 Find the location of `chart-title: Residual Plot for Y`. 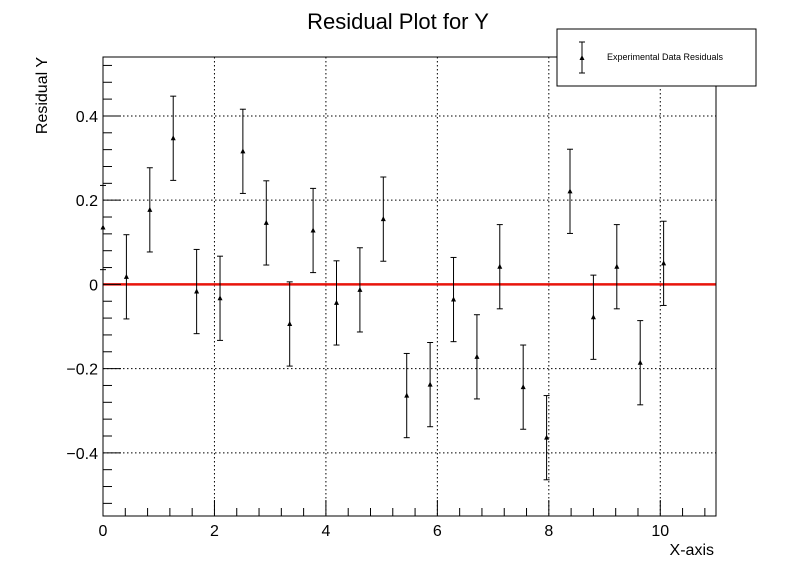

chart-title: Residual Plot for Y is located at coordinates (398, 21).